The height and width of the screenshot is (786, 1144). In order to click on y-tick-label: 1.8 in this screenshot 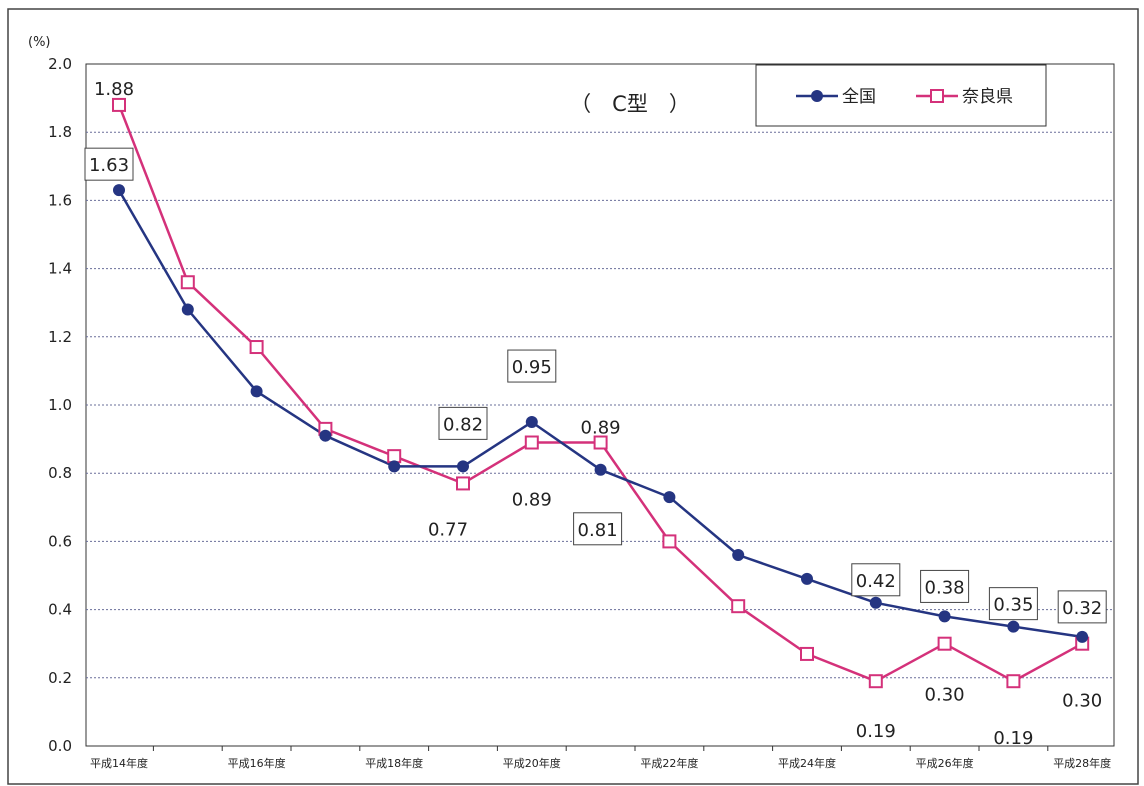, I will do `click(60, 132)`.